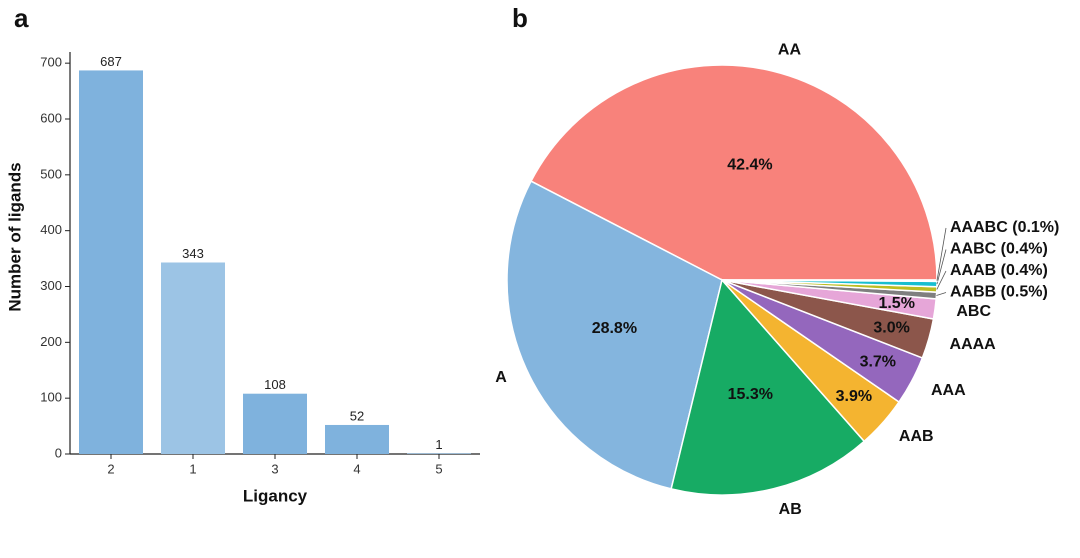  Describe the element at coordinates (193, 253) in the screenshot. I see `bar-value-label: 343` at that location.